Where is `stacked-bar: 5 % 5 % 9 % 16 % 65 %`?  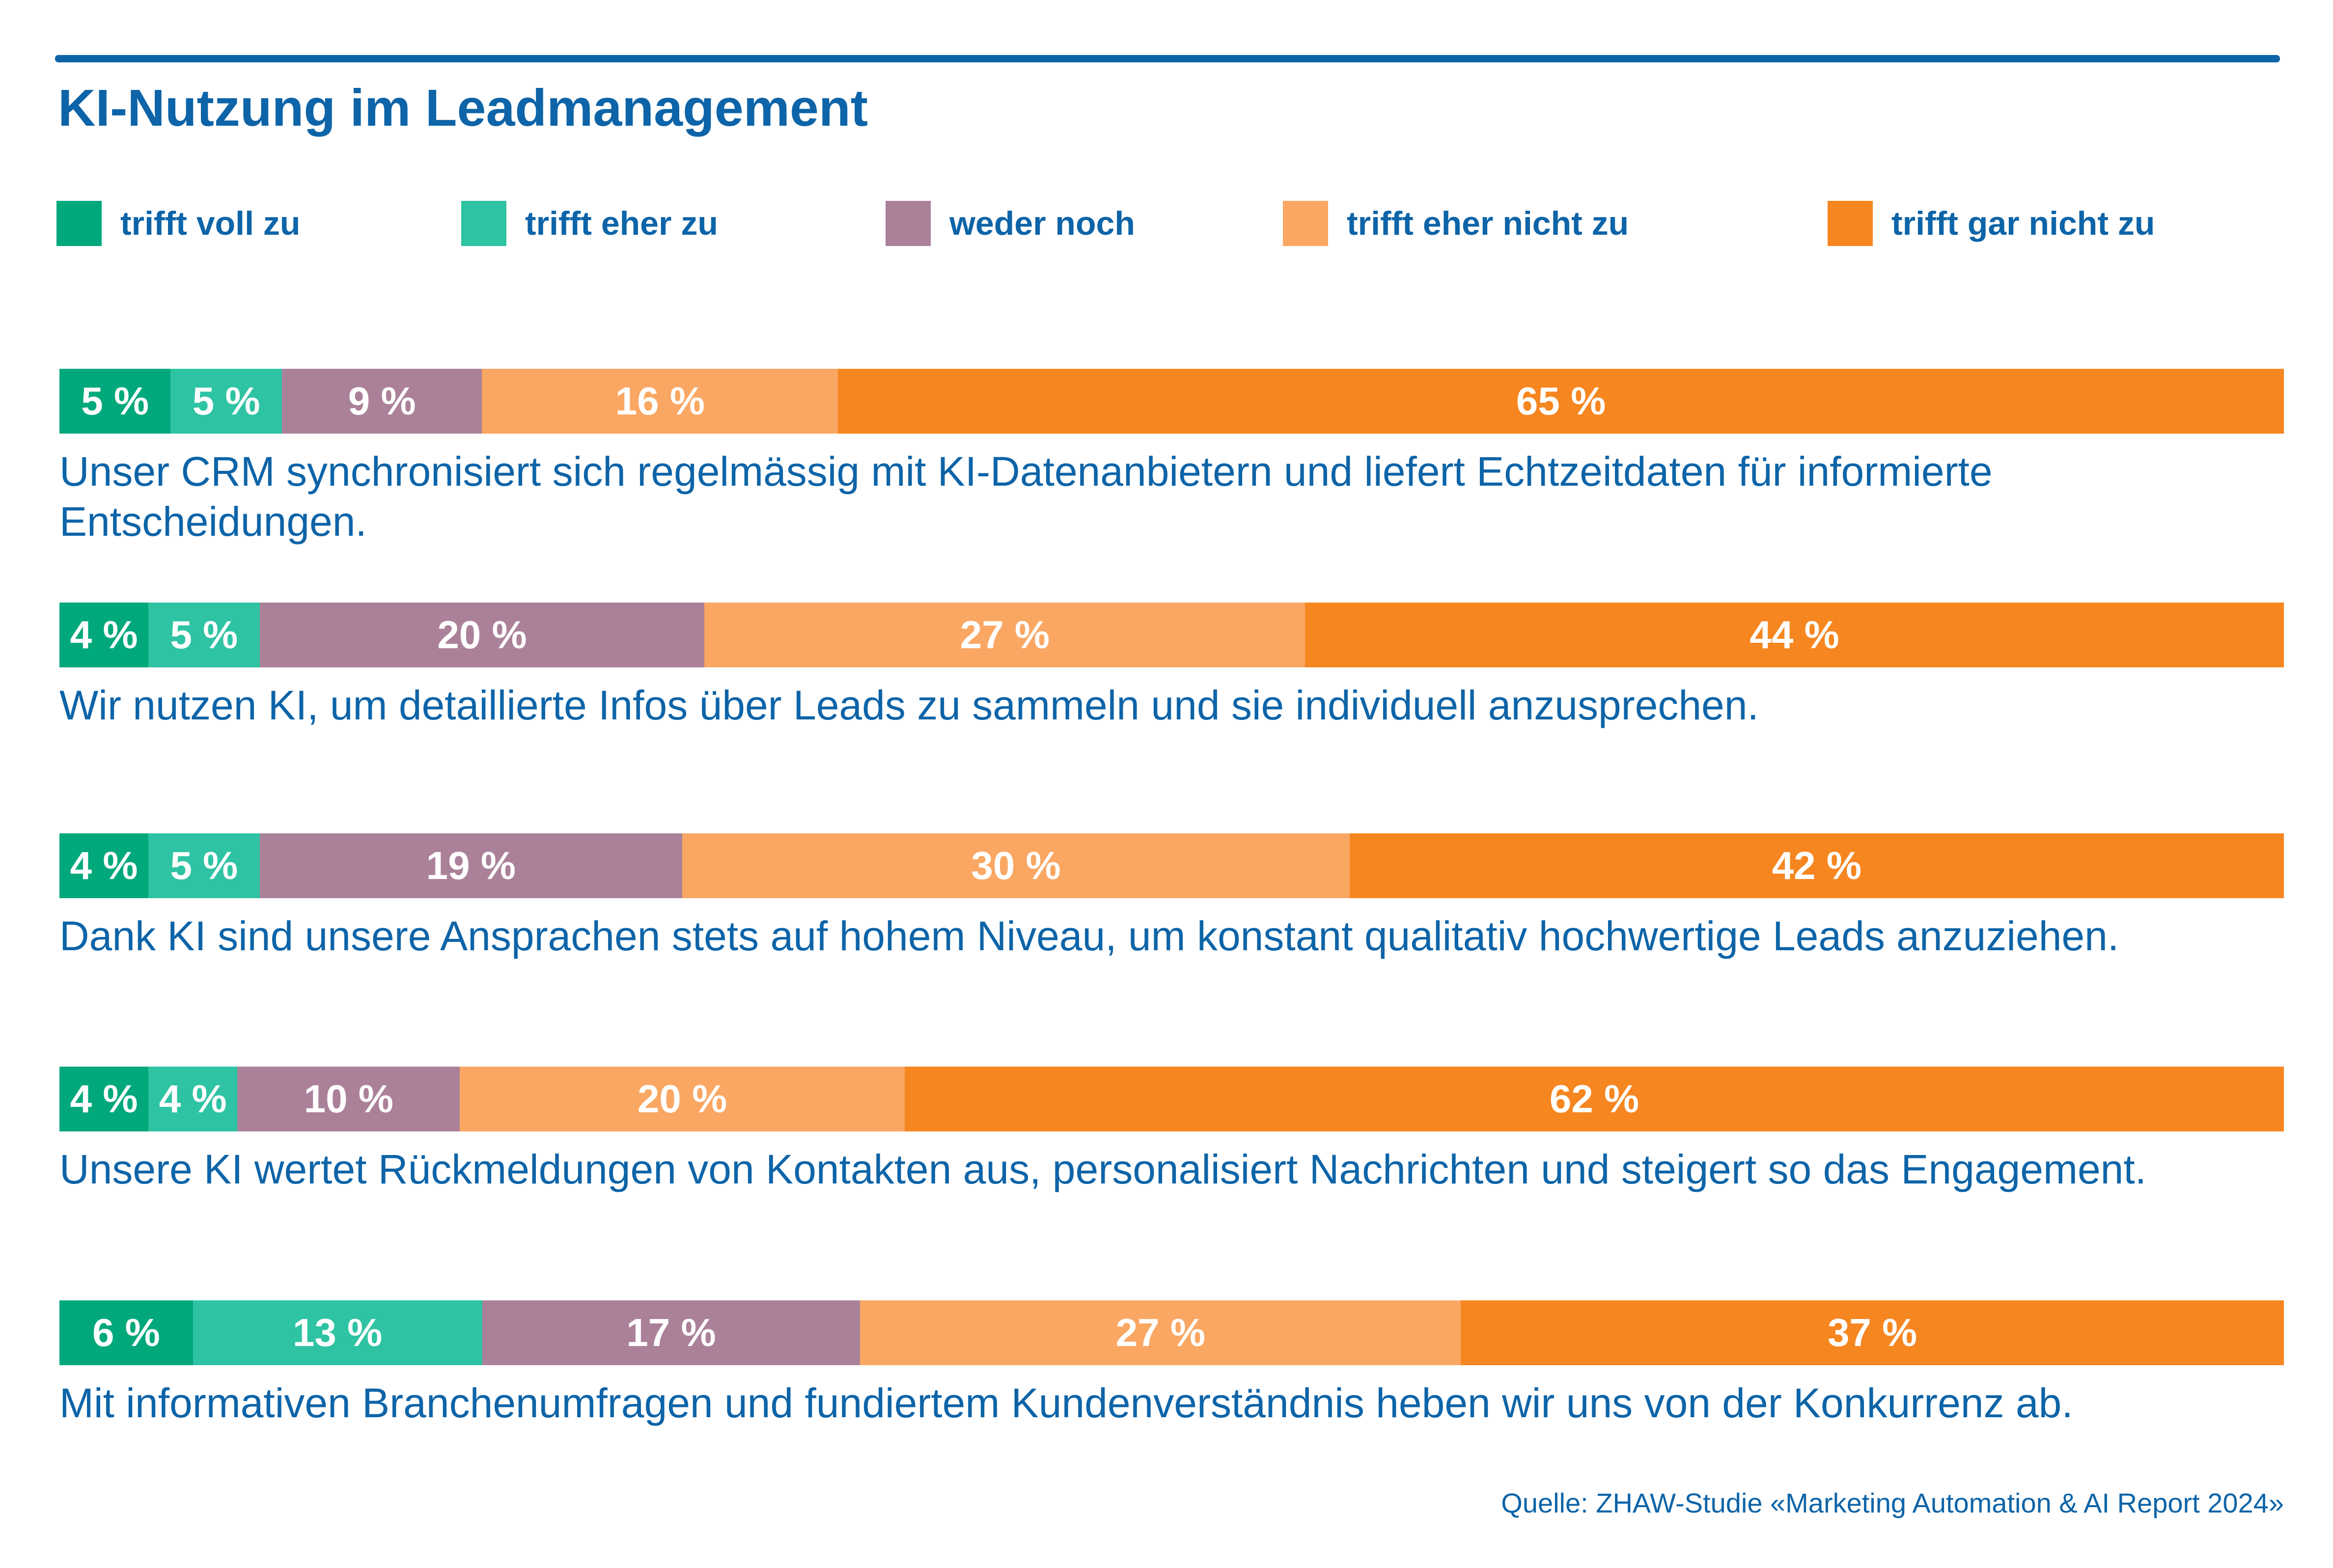
stacked-bar: 5 % 5 % 9 % 16 % 65 % is located at coordinates (1171, 402).